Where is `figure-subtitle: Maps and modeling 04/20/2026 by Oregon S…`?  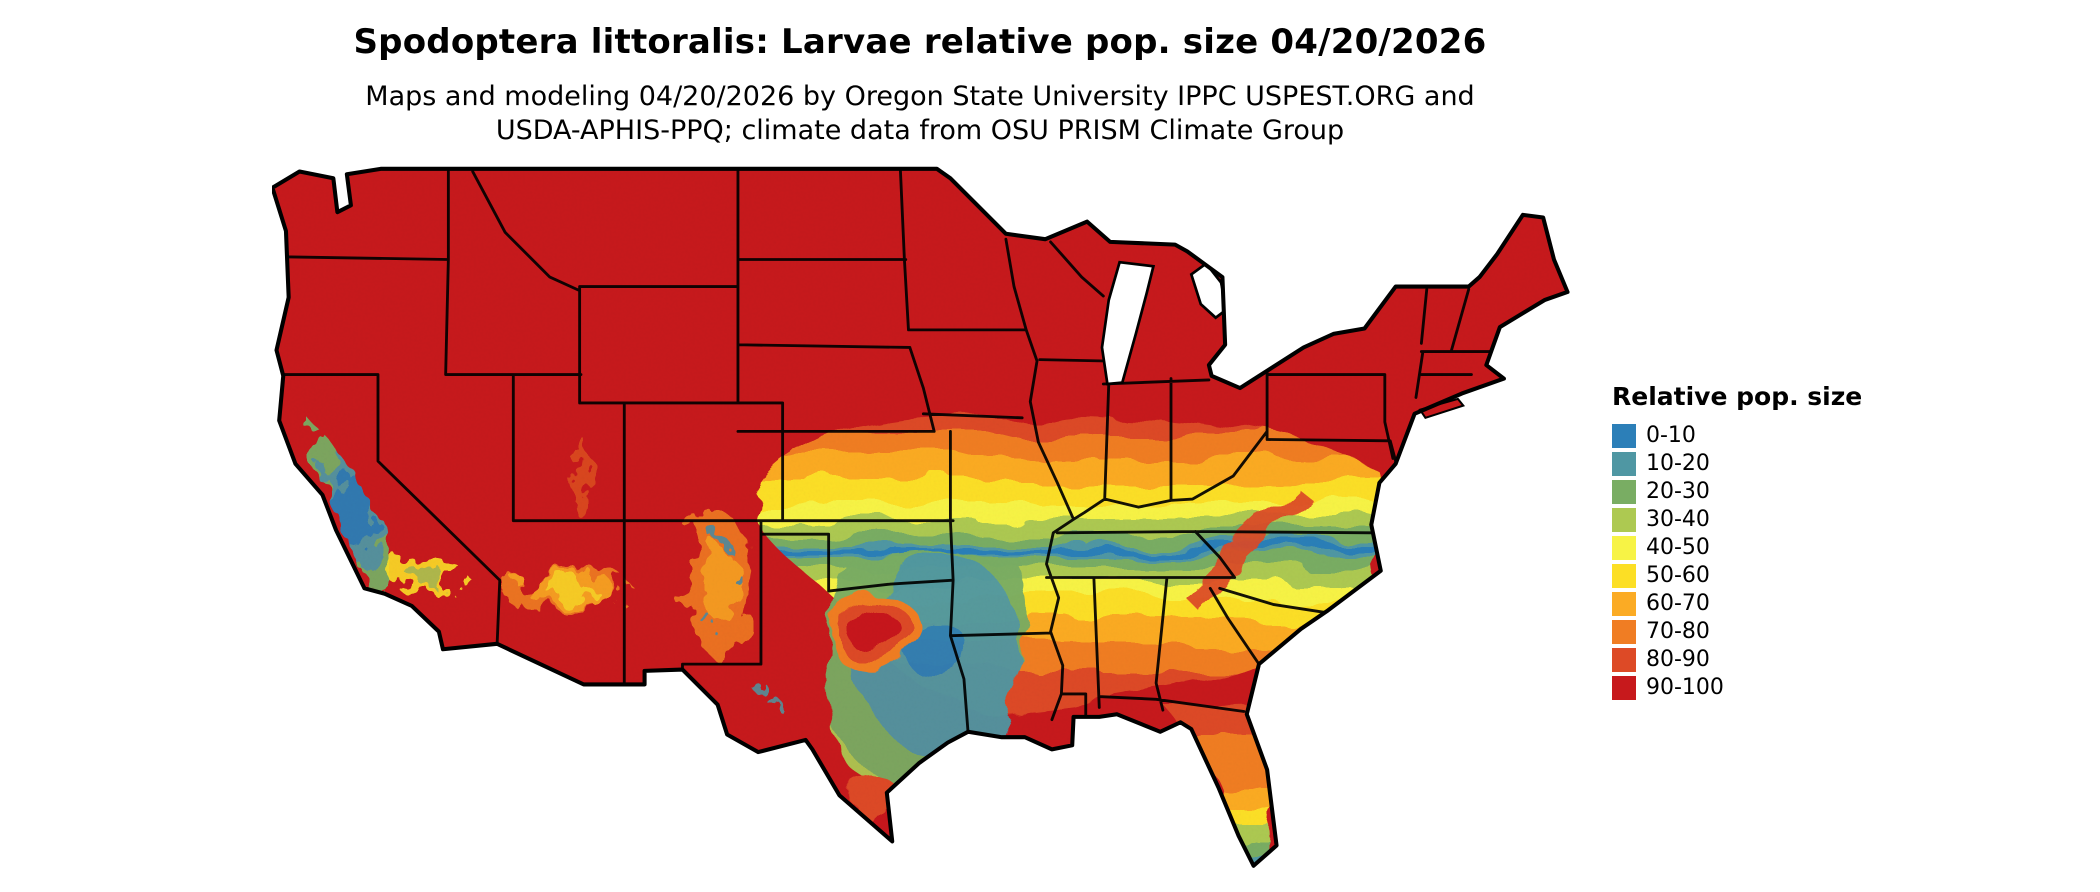
figure-subtitle: Maps and modeling 04/20/2026 by Oregon S… is located at coordinates (920, 114).